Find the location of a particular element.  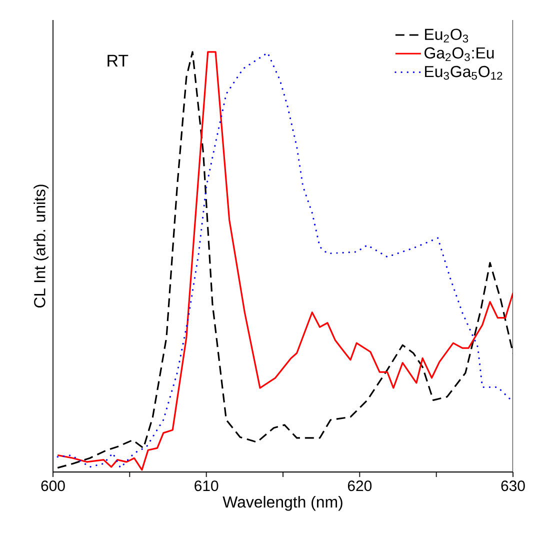

x-tick-label: 630 is located at coordinates (513, 486).